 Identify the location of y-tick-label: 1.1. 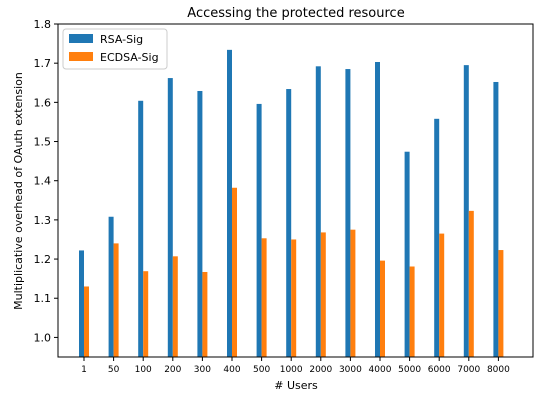
(43, 298).